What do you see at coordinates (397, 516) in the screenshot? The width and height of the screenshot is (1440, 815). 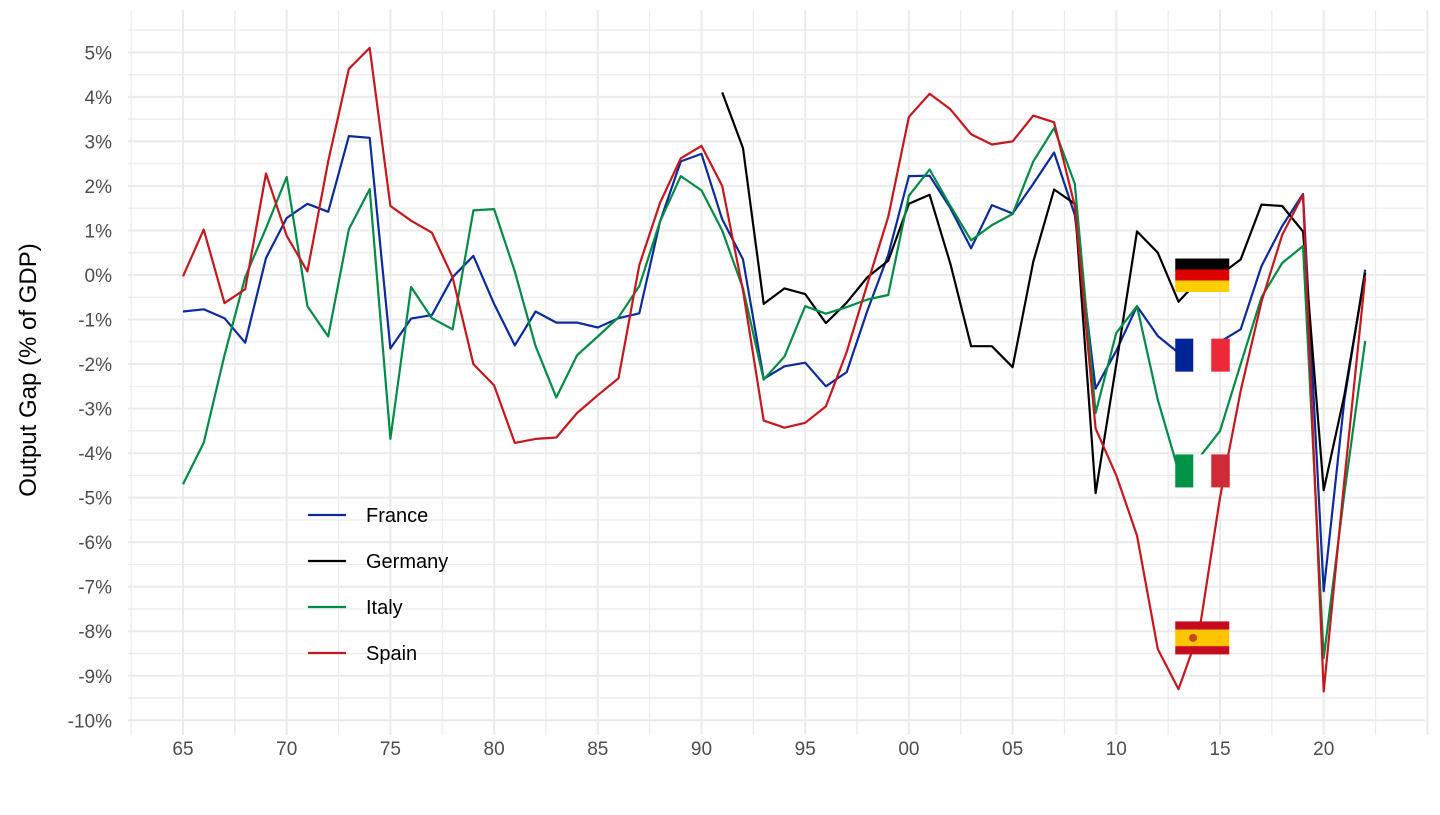 I see `legend-label: France` at bounding box center [397, 516].